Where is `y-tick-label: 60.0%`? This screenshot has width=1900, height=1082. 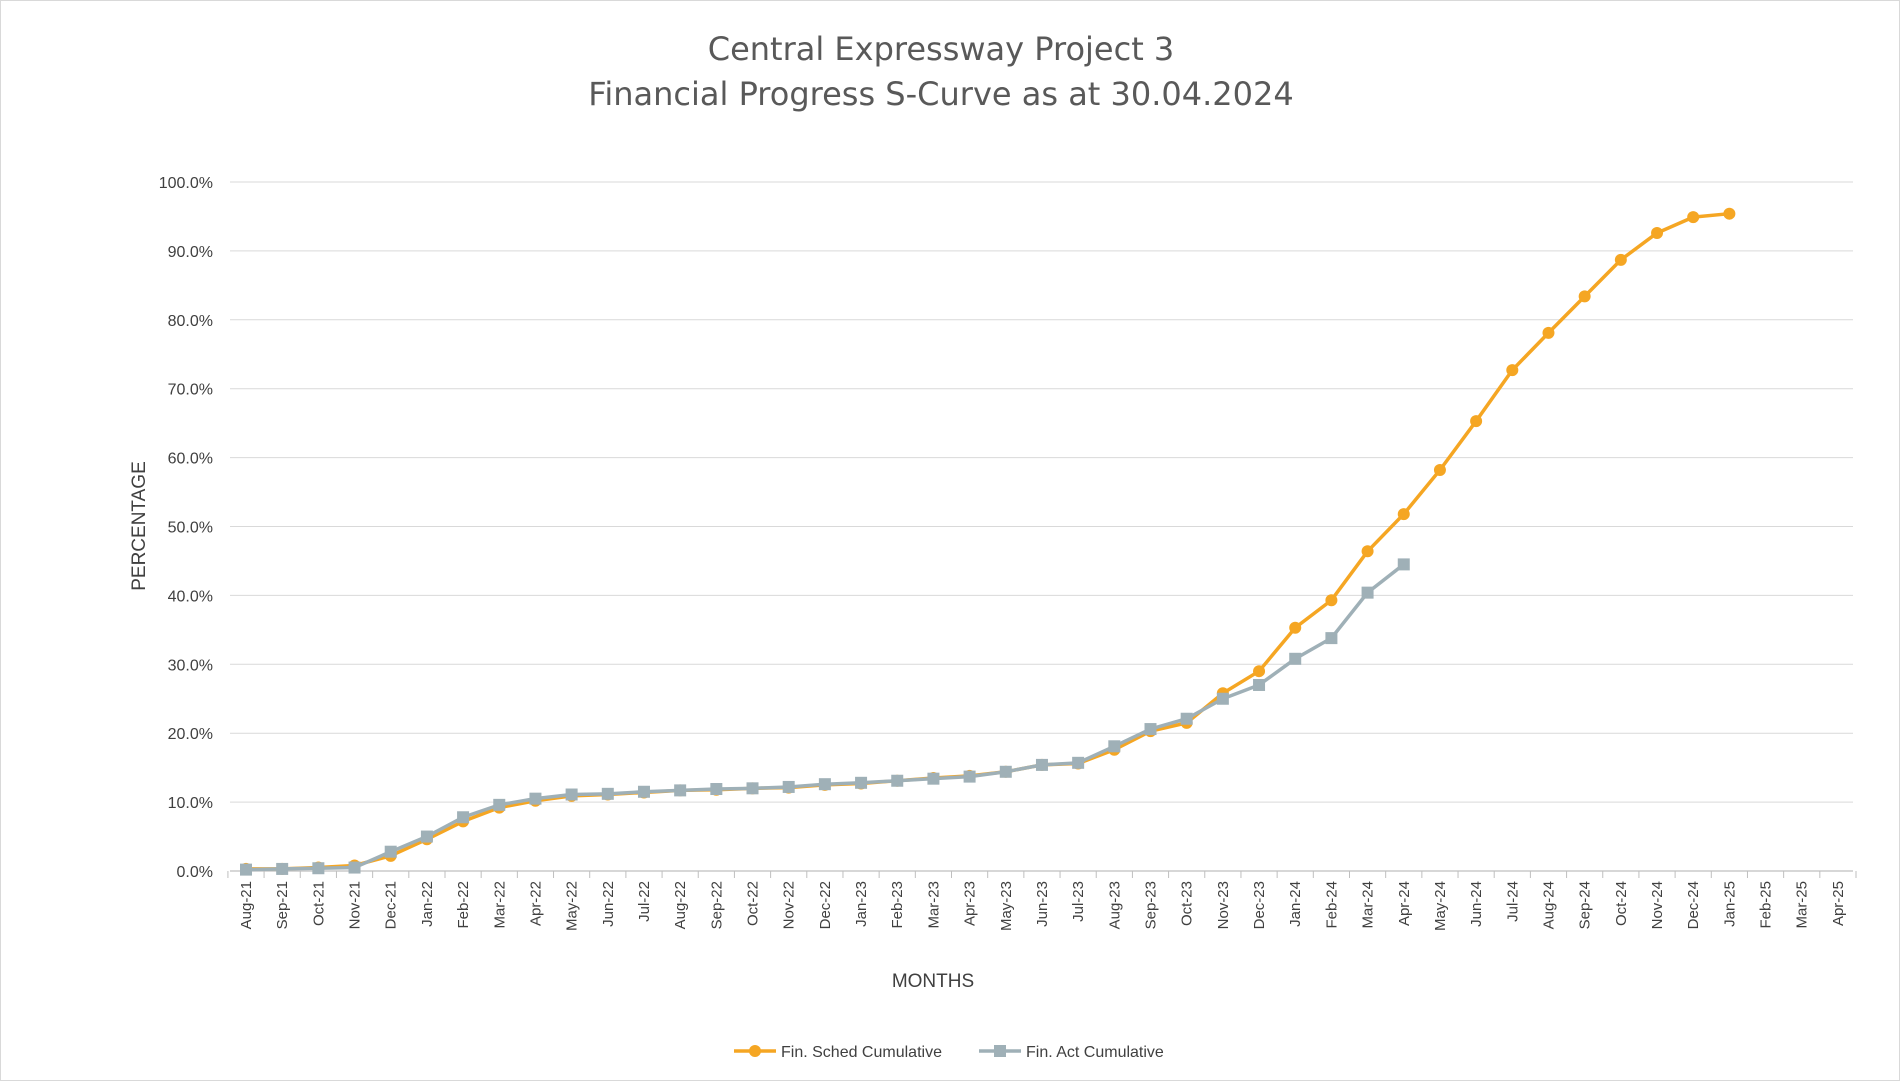 y-tick-label: 60.0% is located at coordinates (190, 459).